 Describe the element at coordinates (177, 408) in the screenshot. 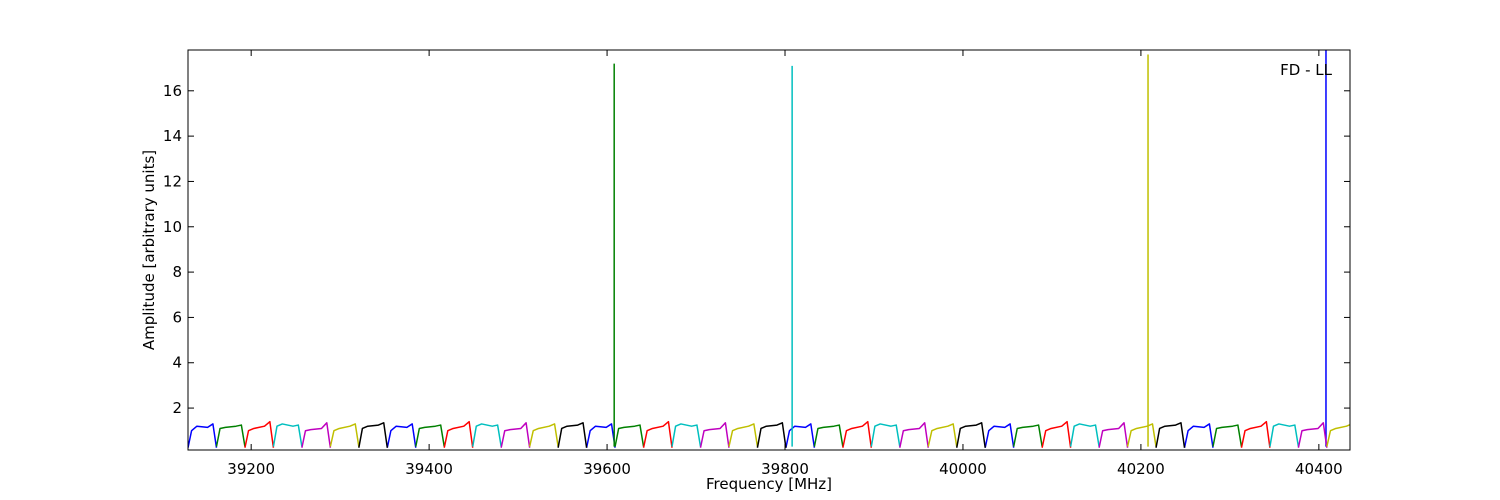

I see `y-tick-label: 2` at that location.